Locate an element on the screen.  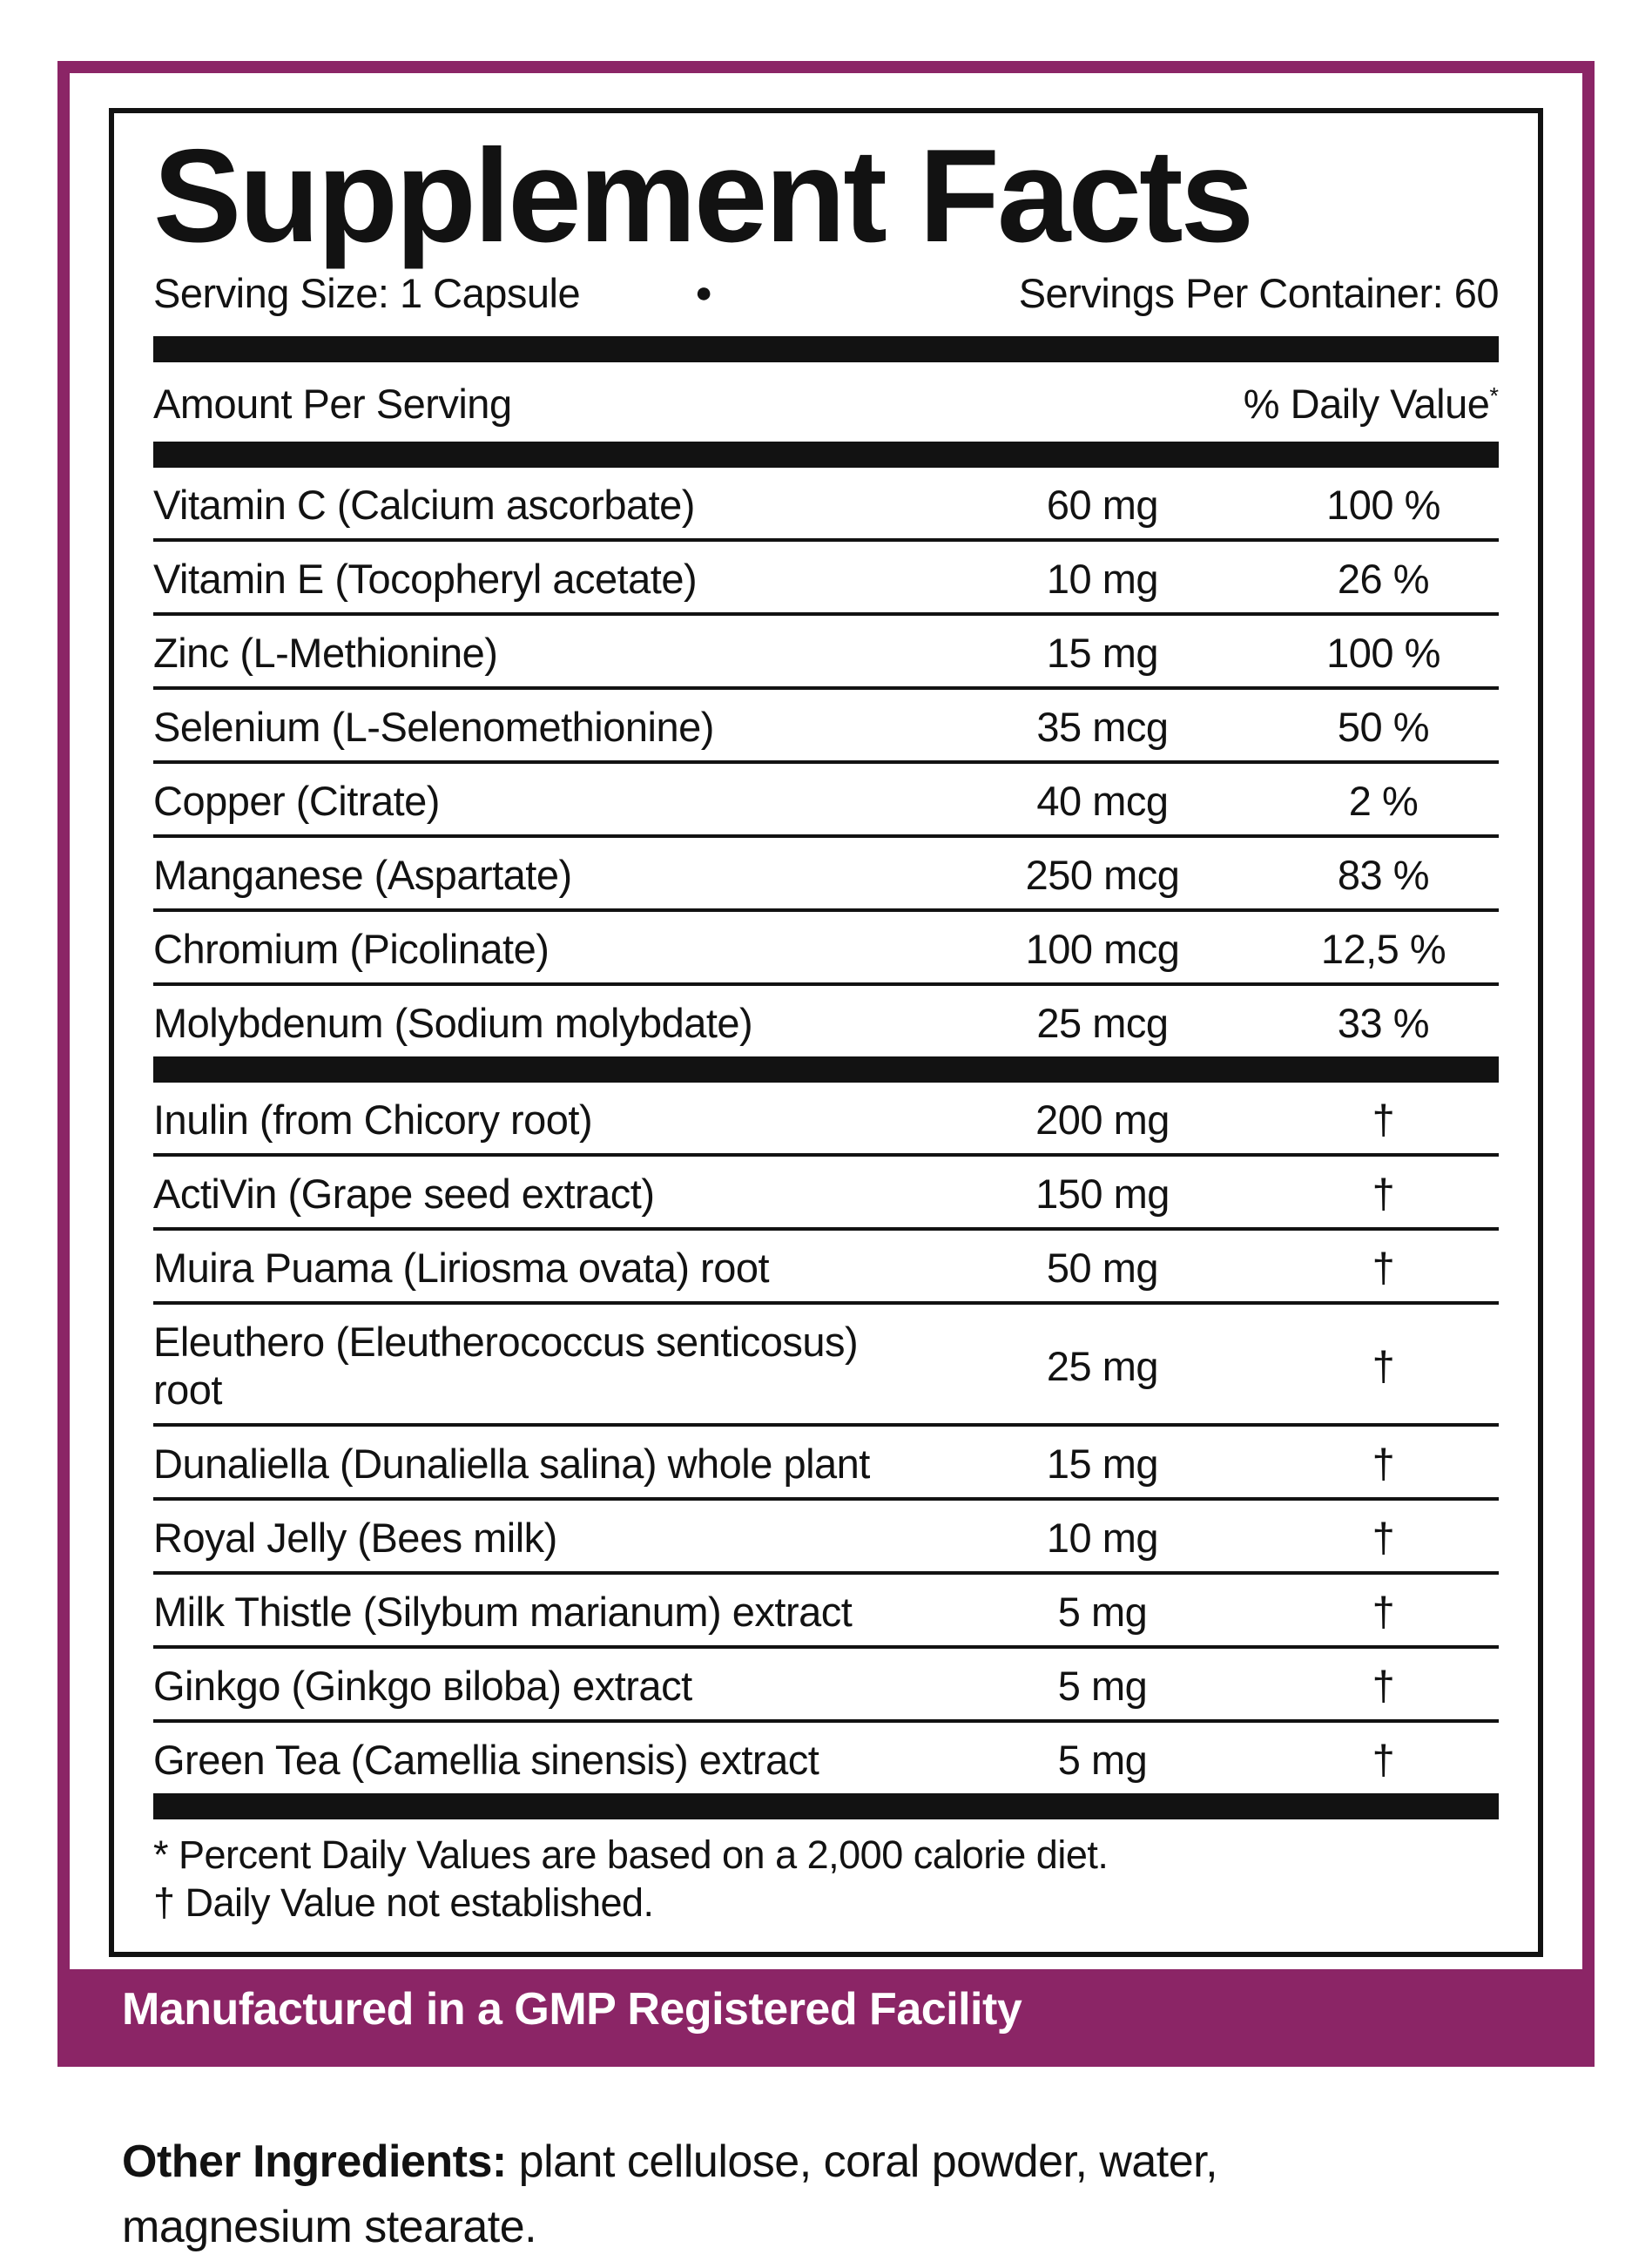
ingredient-name: Copper (Citrate) is located at coordinates (296, 801).